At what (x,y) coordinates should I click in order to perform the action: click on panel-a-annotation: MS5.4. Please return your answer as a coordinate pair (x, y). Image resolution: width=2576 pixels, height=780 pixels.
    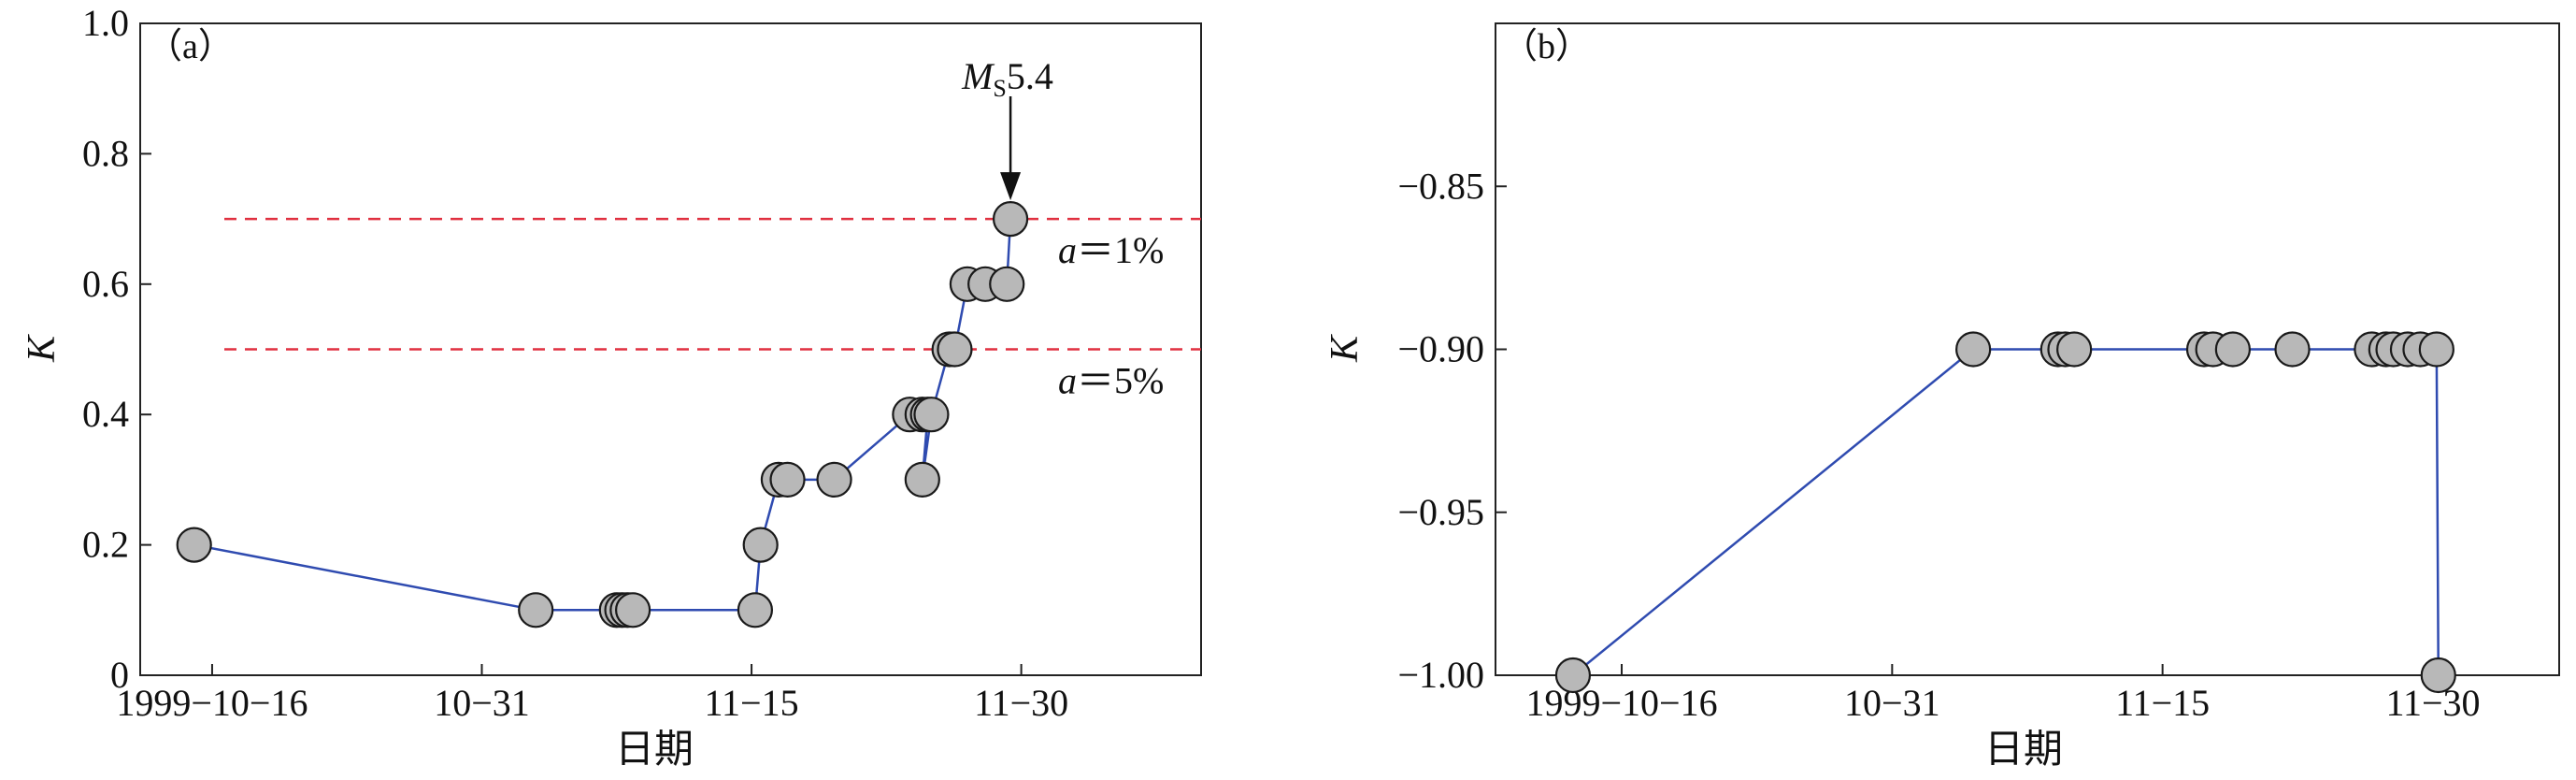
    Looking at the image, I should click on (1007, 128).